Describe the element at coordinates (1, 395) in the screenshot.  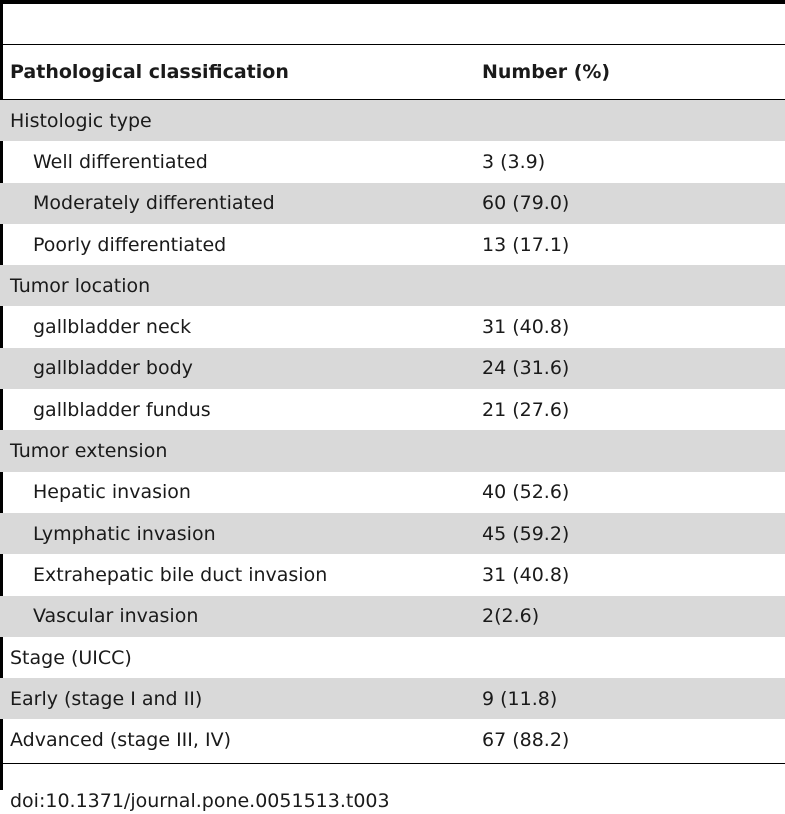
I see `left-border-rule` at that location.